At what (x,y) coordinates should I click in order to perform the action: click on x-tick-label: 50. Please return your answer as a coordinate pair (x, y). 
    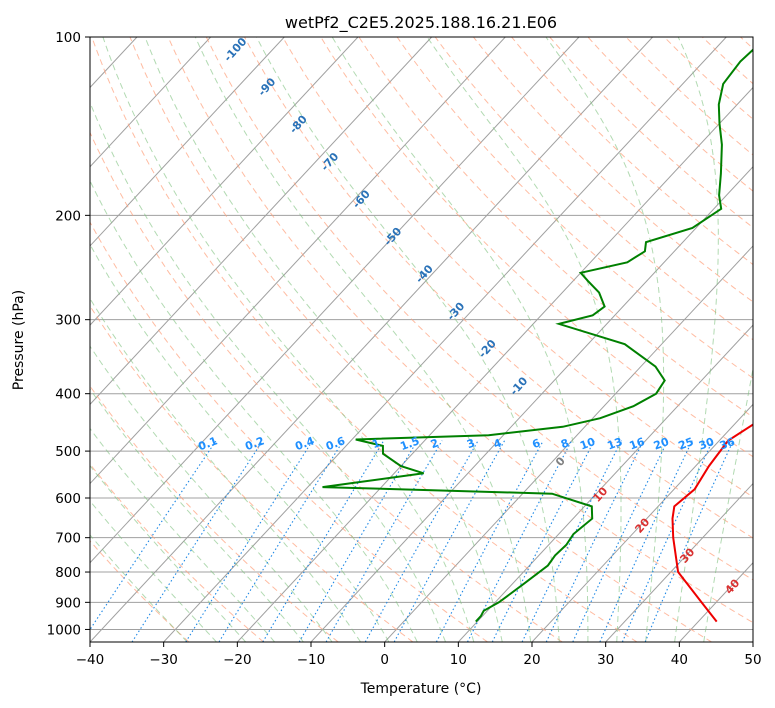
    Looking at the image, I should click on (752, 660).